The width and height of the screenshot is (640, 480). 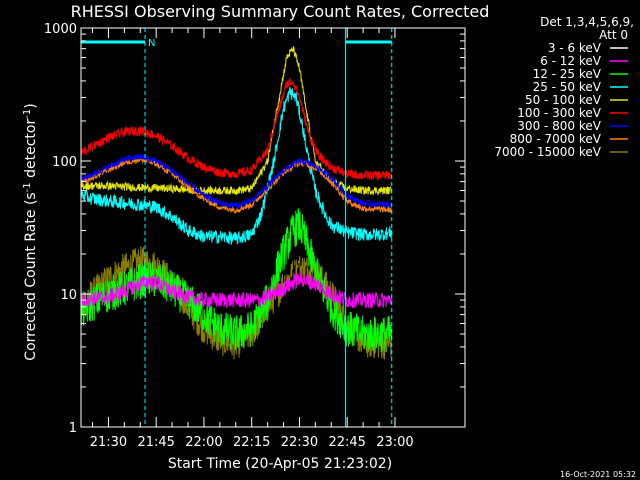 What do you see at coordinates (60, 29) in the screenshot?
I see `y-tick-label: 1000` at bounding box center [60, 29].